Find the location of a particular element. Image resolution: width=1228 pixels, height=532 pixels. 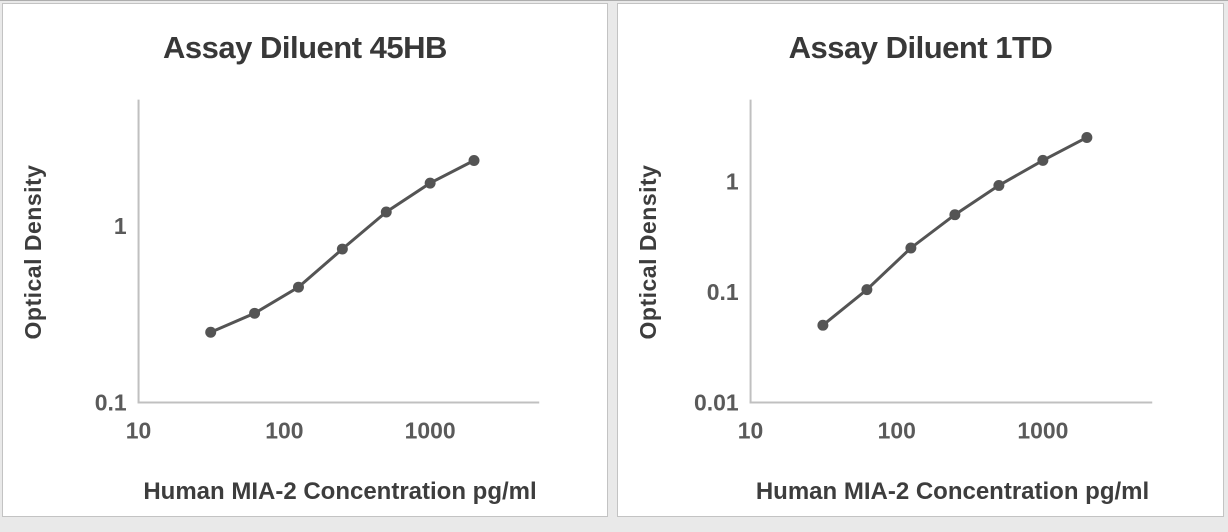

chart-title: Assay Diluent 1TD is located at coordinates (920, 47).